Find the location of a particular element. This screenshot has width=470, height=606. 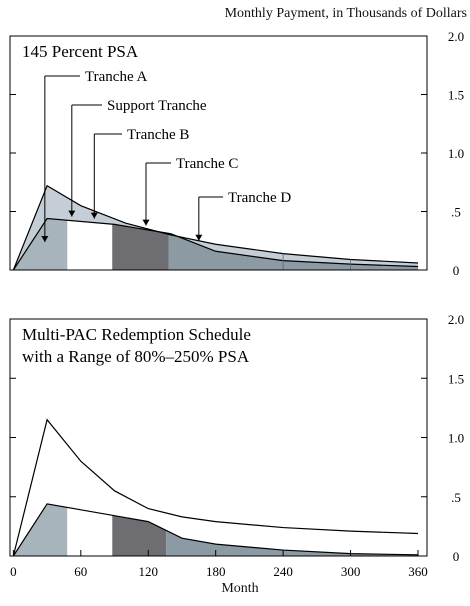

callout-label: Tranche C is located at coordinates (207, 164).